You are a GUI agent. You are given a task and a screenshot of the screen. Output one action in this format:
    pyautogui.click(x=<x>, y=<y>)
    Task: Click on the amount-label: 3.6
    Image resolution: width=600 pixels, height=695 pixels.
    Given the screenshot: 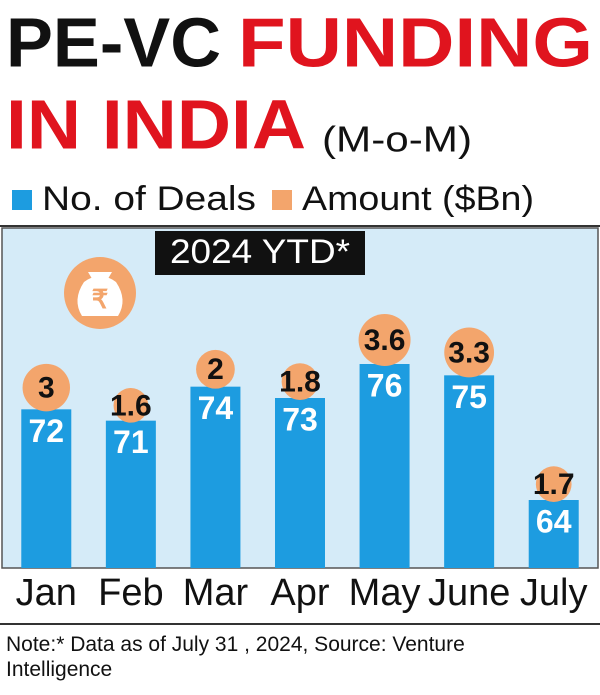 What is the action you would take?
    pyautogui.click(x=385, y=340)
    